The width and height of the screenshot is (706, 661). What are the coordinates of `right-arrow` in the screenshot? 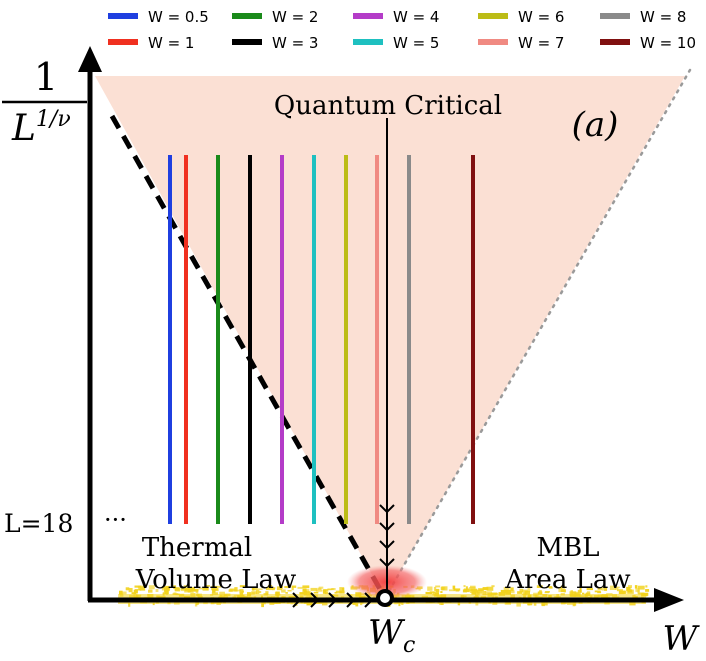 It's located at (315, 600).